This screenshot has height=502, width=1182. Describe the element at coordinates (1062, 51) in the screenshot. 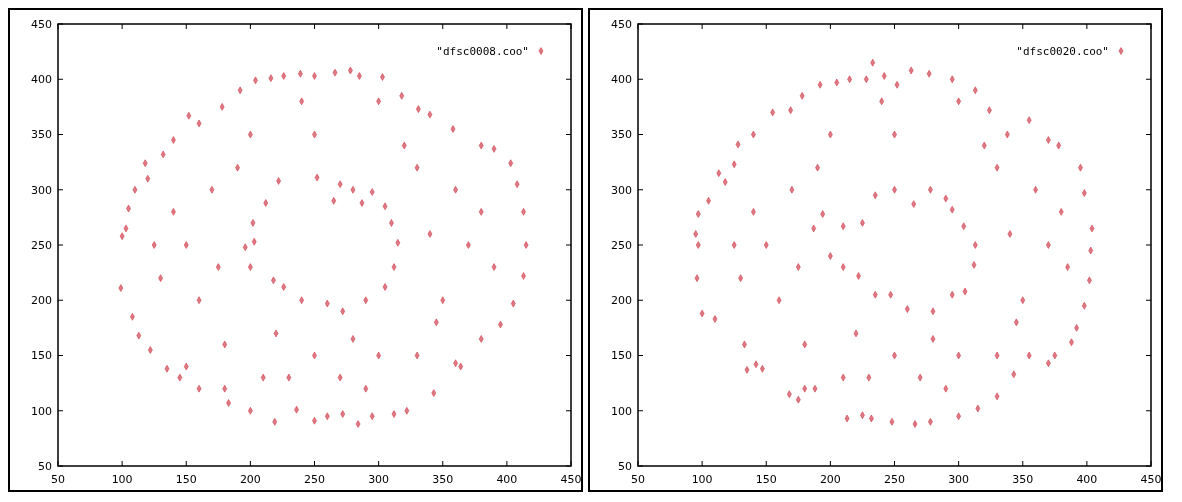

I see `legend-label: "dfsc0020.coo"` at that location.